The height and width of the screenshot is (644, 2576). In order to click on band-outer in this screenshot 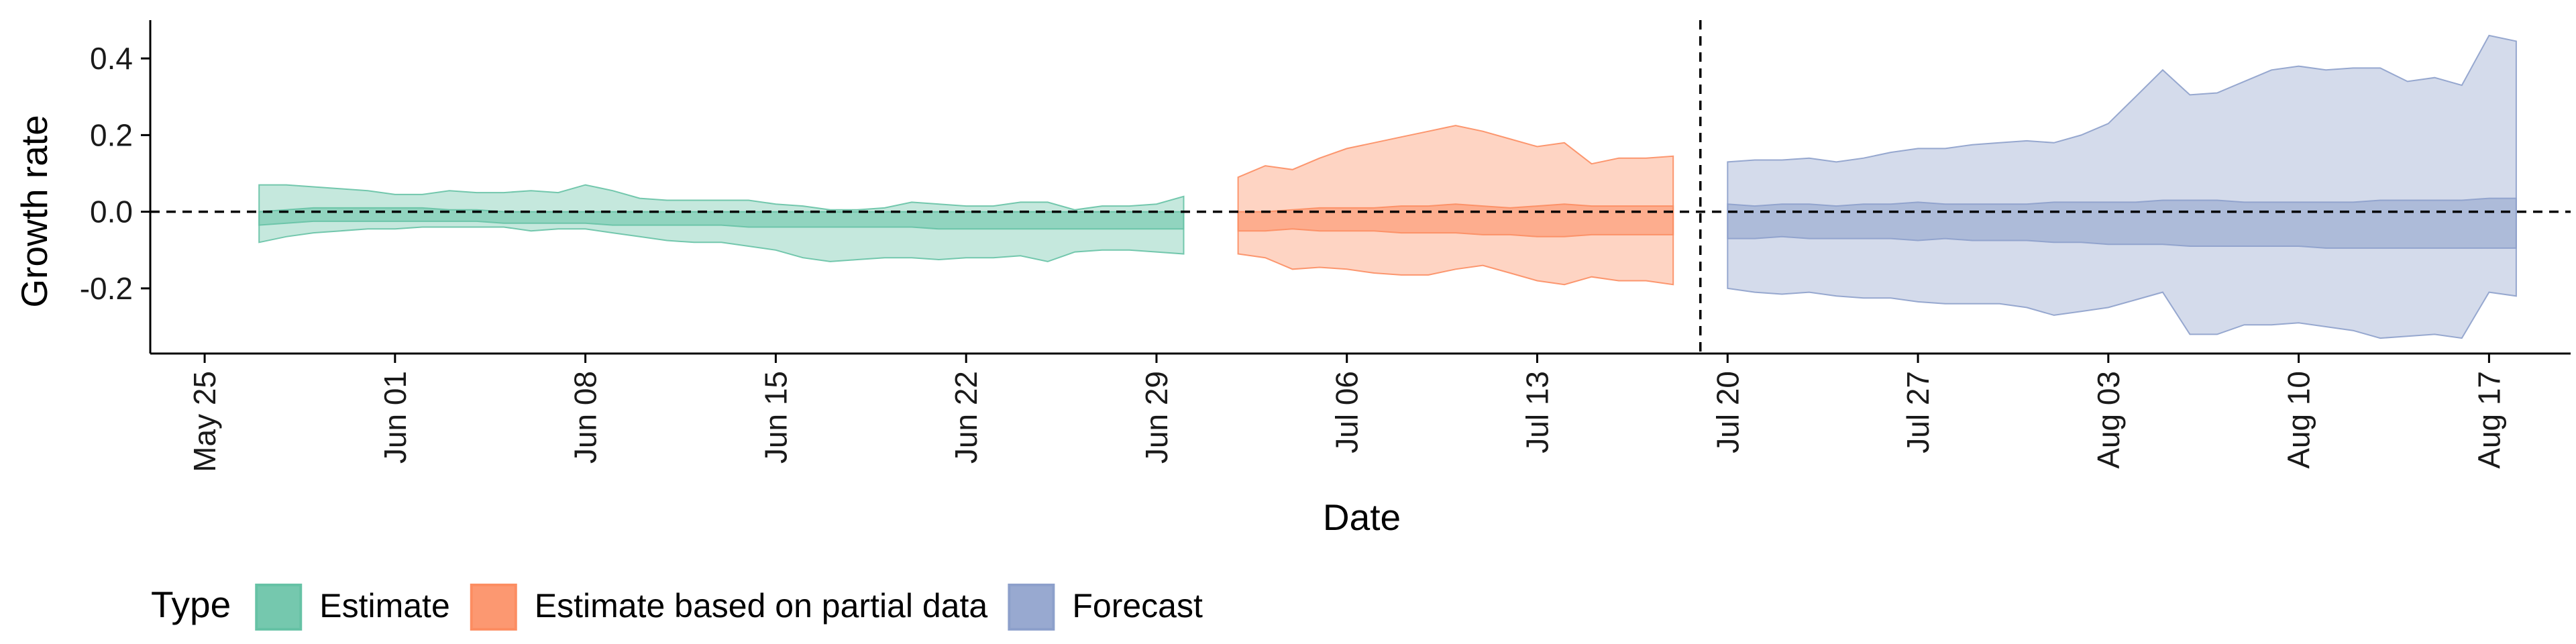, I will do `click(2122, 186)`.